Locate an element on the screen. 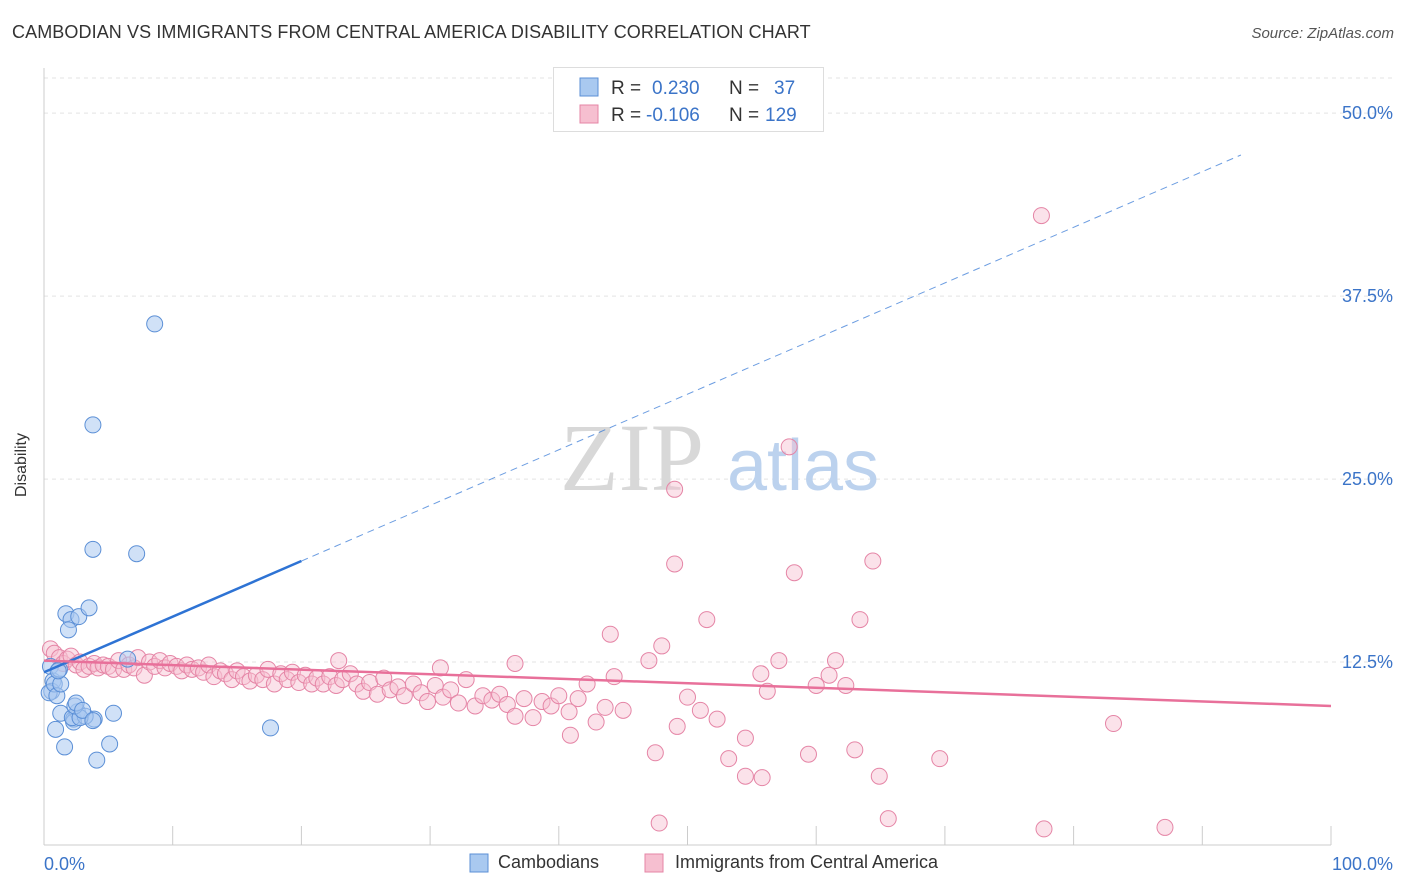 This screenshot has width=1406, height=892. bottom-legend-swatch-cambodians is located at coordinates (479, 863).